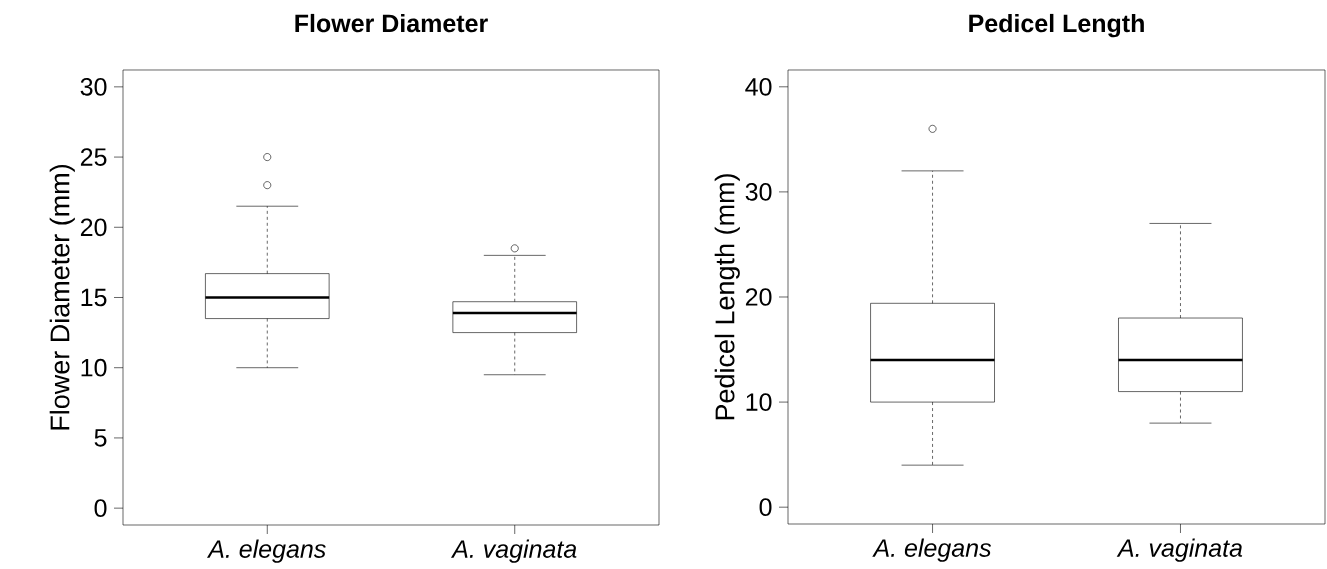 Image resolution: width=1327 pixels, height=569 pixels. Describe the element at coordinates (94, 297) in the screenshot. I see `y-tick-label: 15` at that location.